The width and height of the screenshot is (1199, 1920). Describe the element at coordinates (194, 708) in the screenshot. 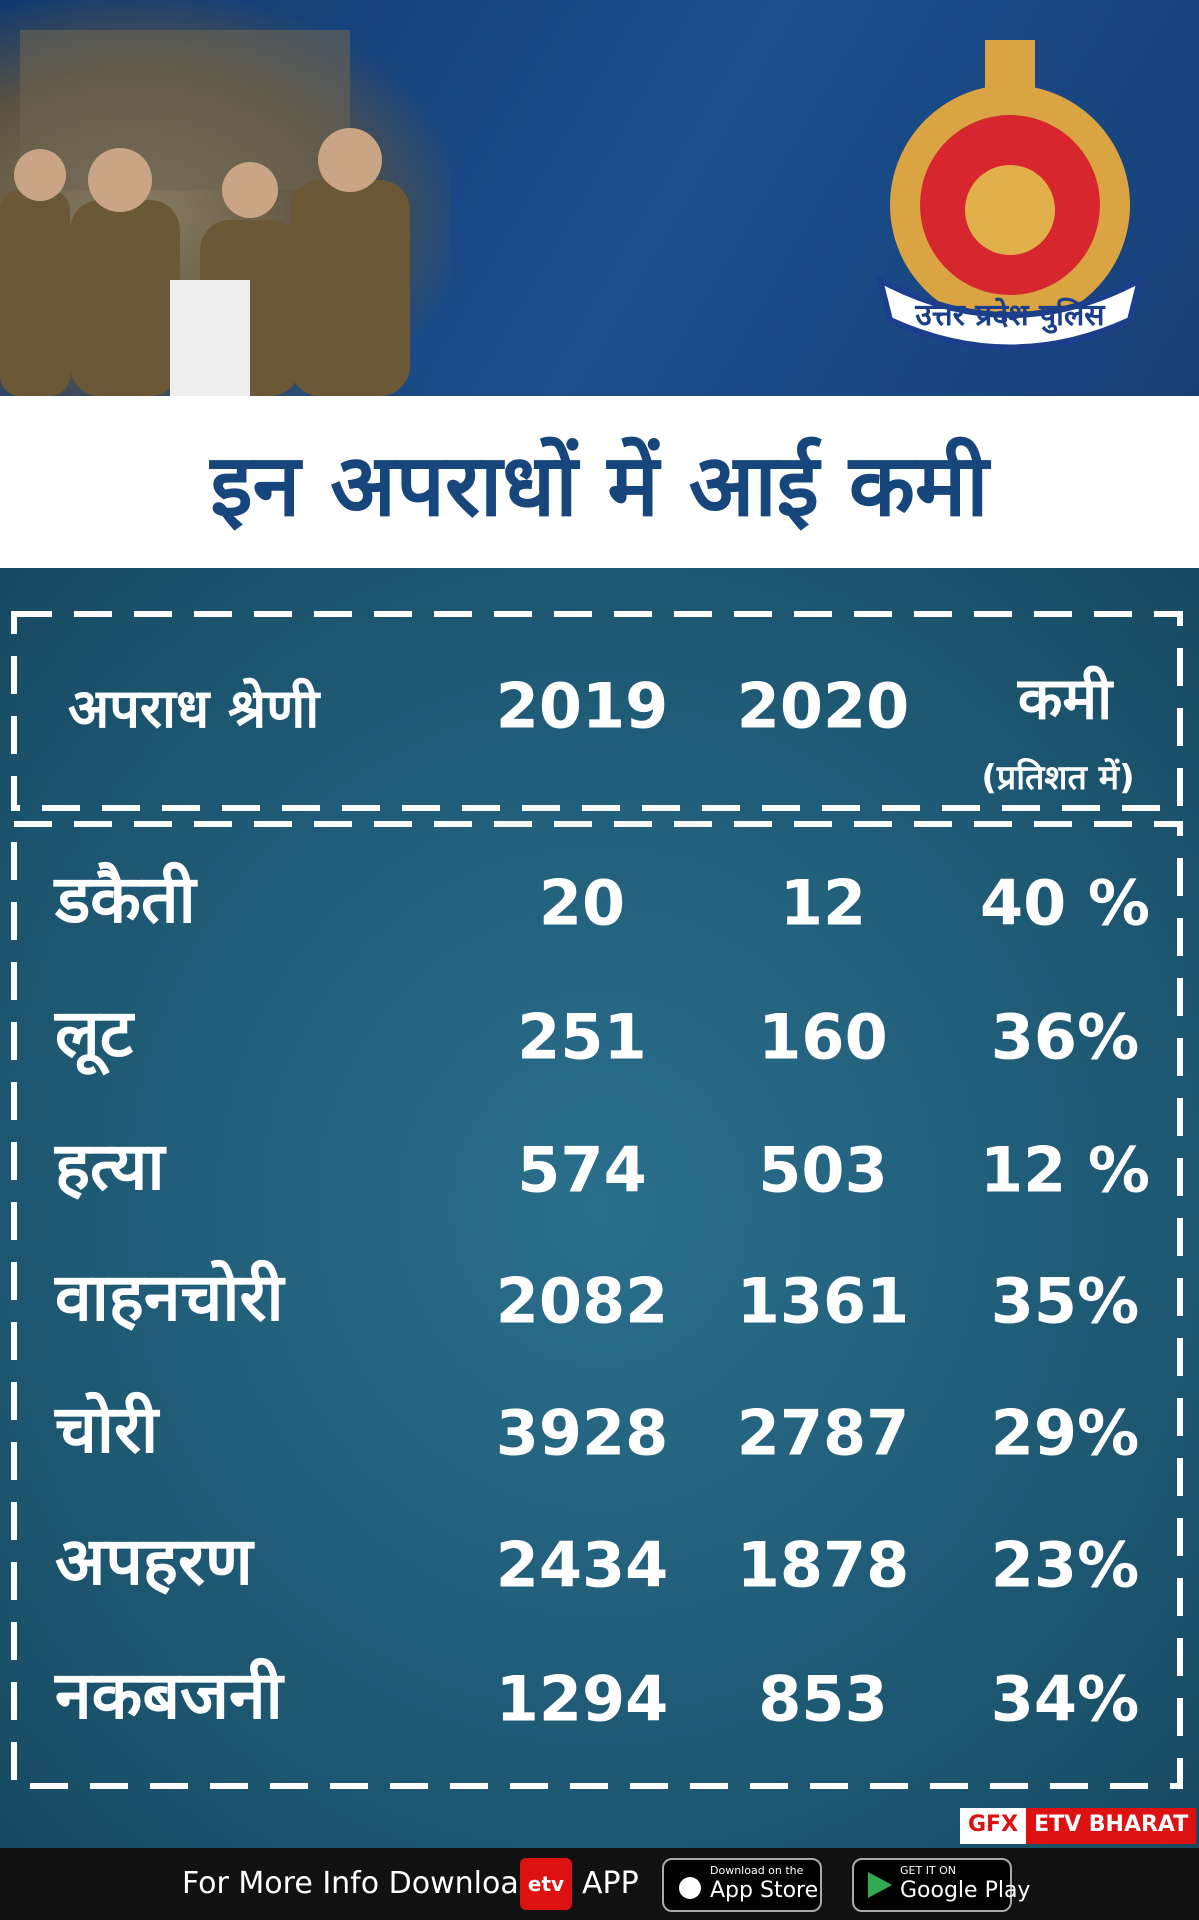

I see `header-cell: अपराध श्रेणी` at that location.